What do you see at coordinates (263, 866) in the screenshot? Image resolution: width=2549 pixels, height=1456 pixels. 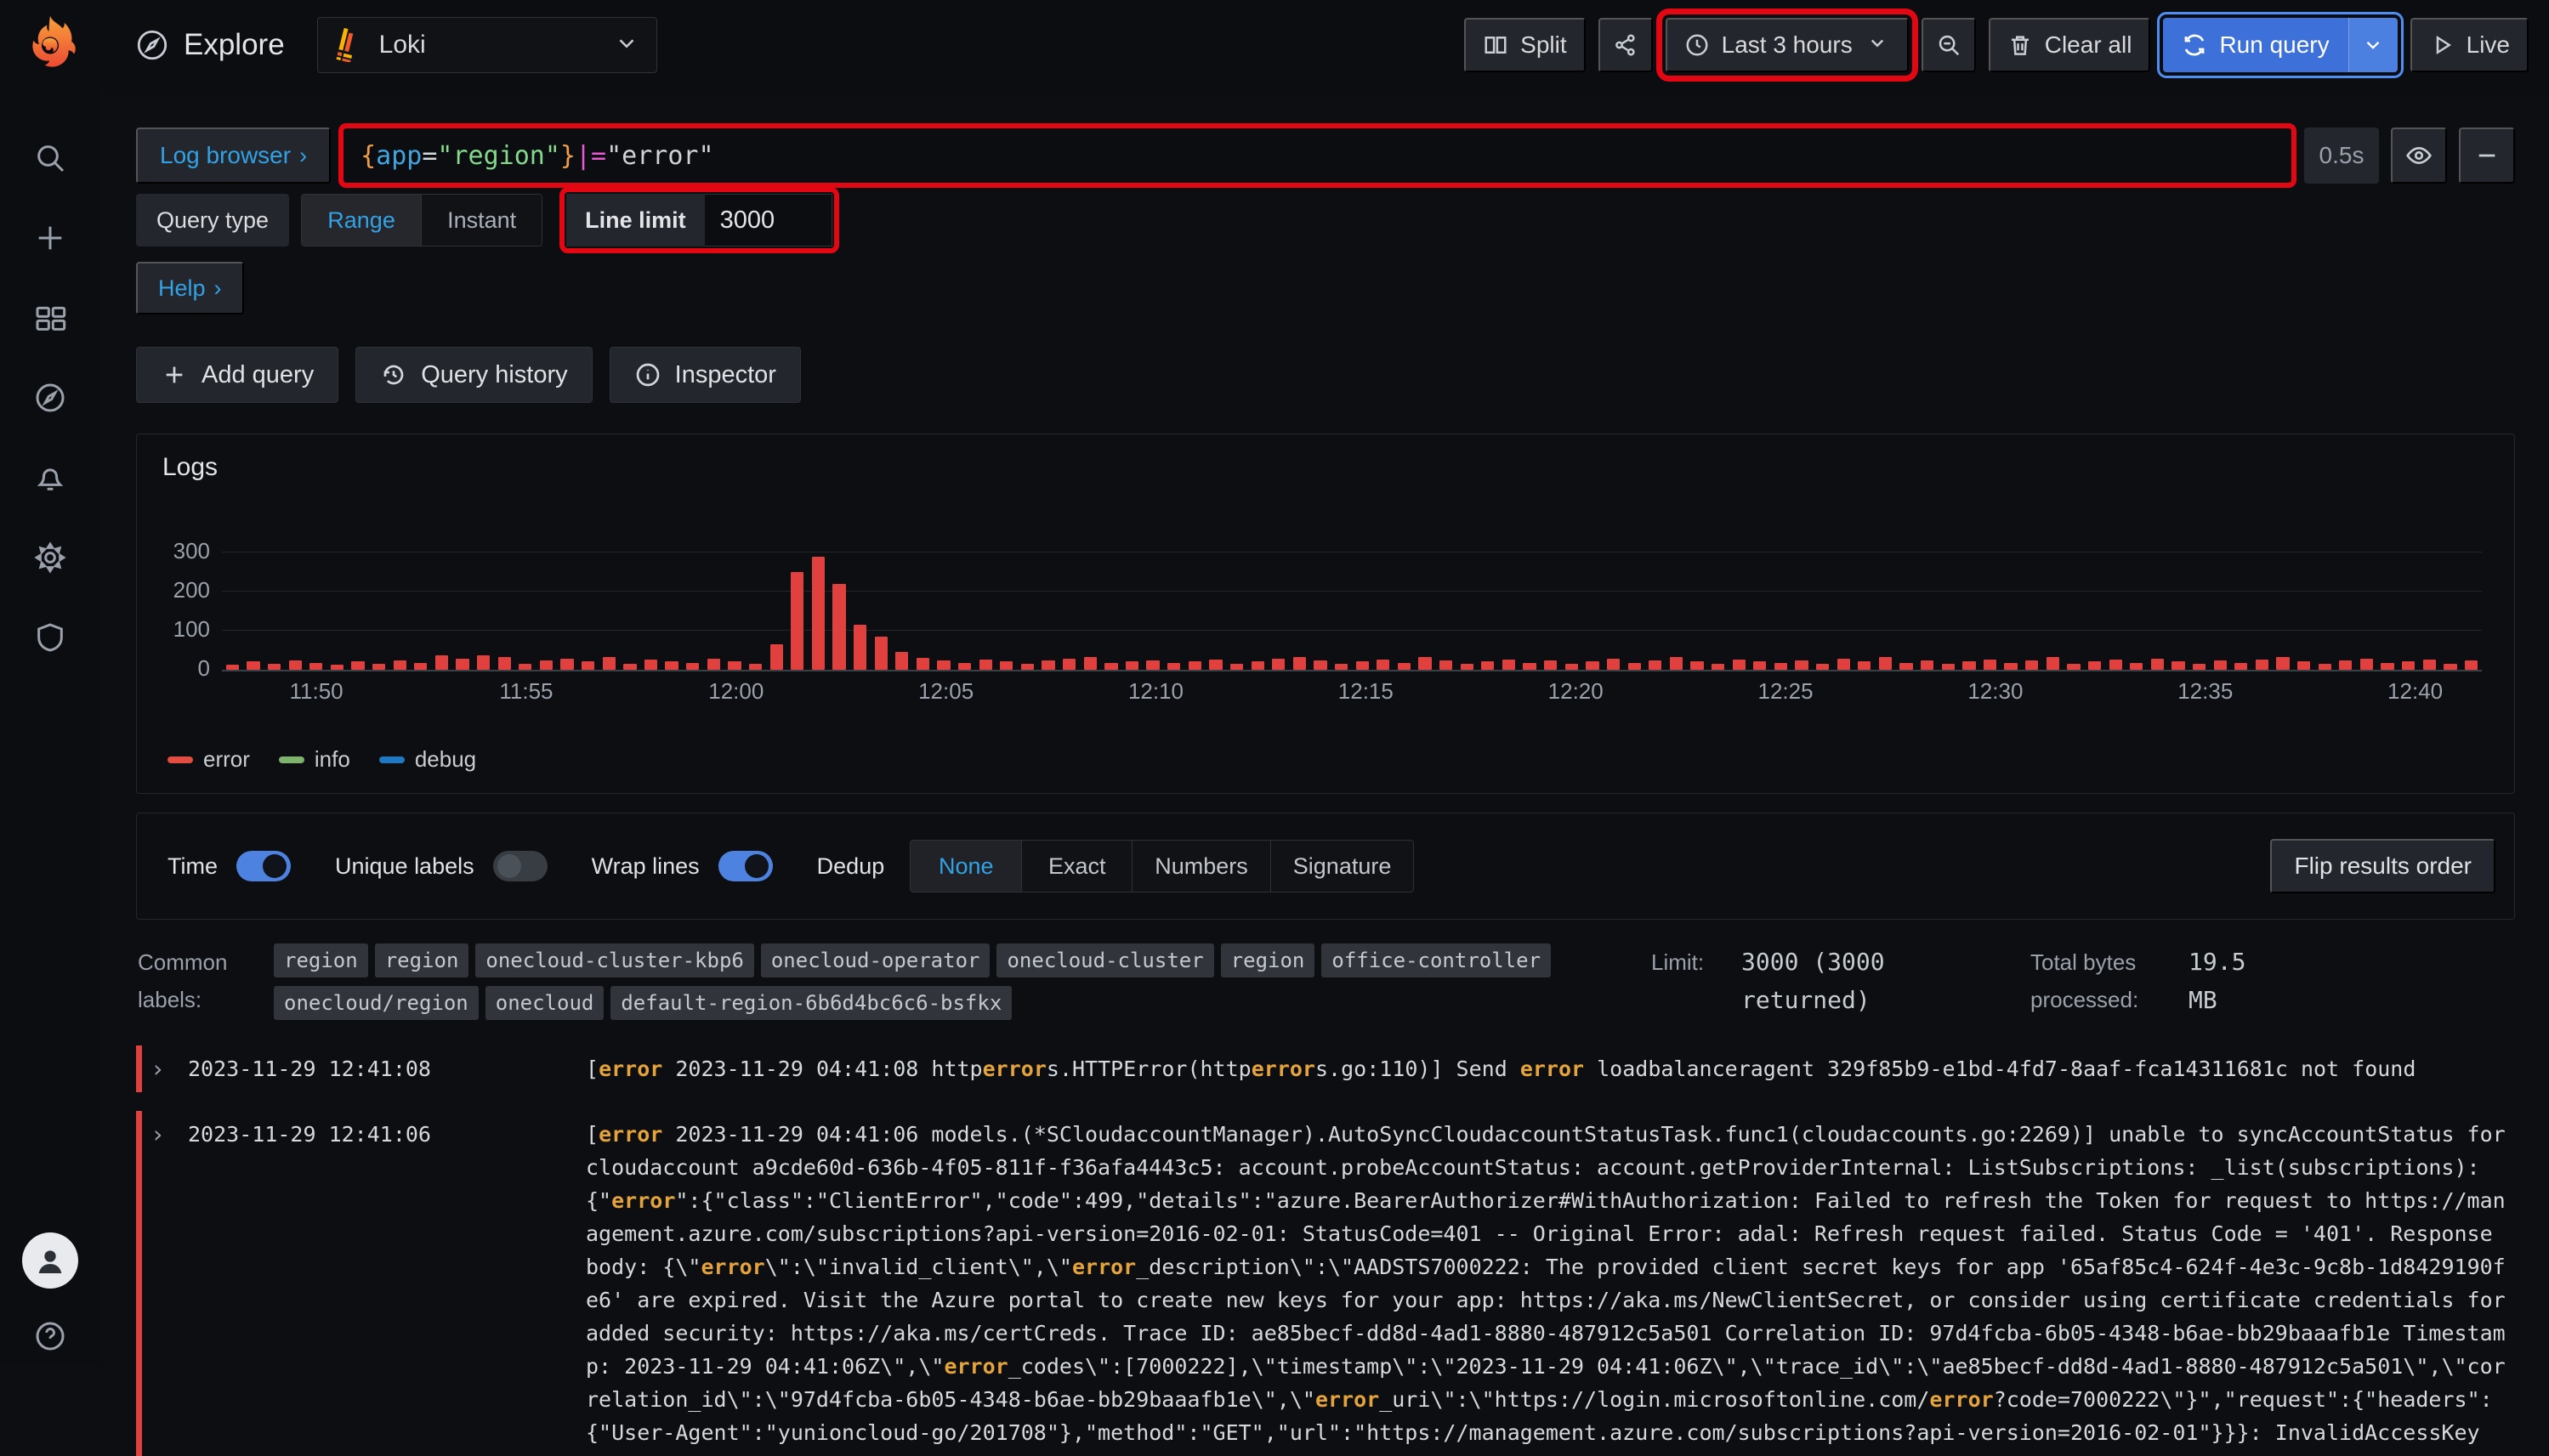 I see `toggle-time` at bounding box center [263, 866].